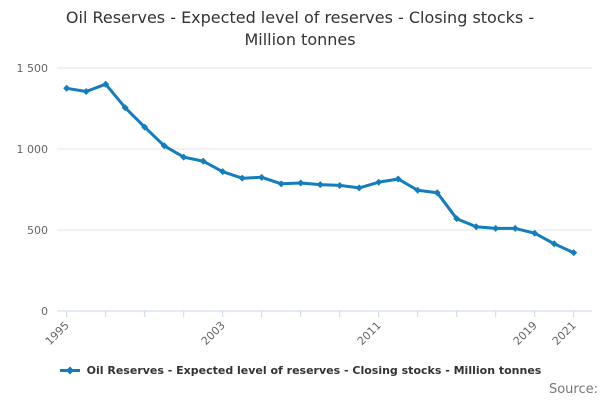 Image resolution: width=600 pixels, height=400 pixels. Describe the element at coordinates (564, 333) in the screenshot. I see `x-axis-label: 2021` at that location.